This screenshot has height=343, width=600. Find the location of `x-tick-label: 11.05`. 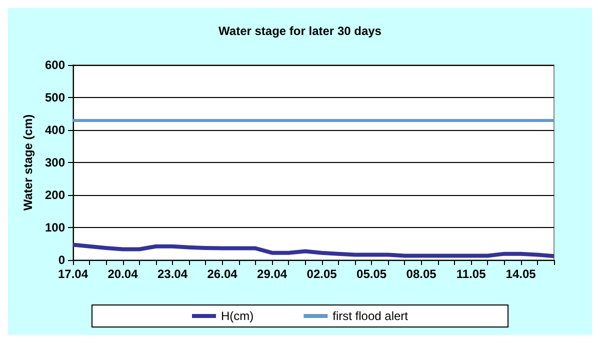

x-tick-label: 11.05 is located at coordinates (471, 274).